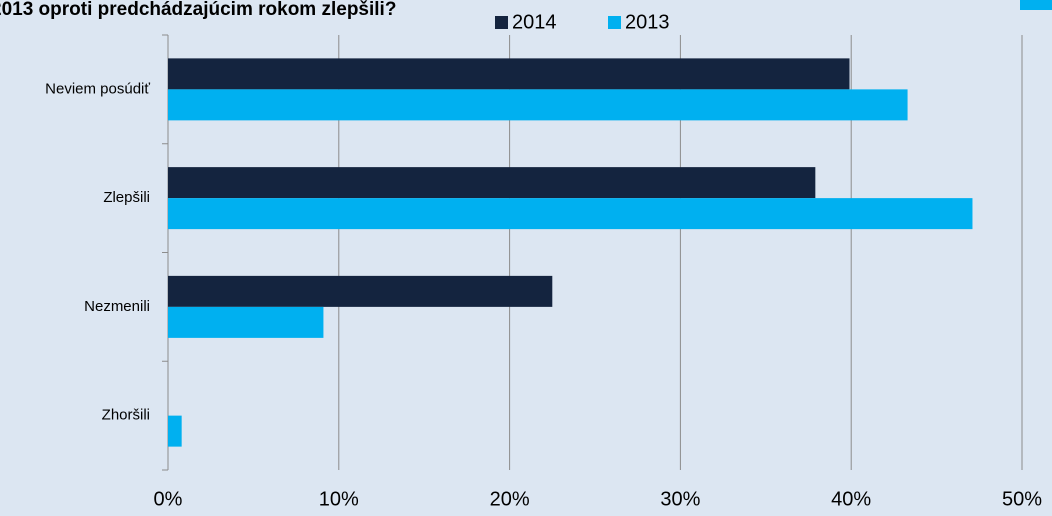 The width and height of the screenshot is (1052, 516). Describe the element at coordinates (126, 197) in the screenshot. I see `y-tick-label: Zlepšili` at that location.